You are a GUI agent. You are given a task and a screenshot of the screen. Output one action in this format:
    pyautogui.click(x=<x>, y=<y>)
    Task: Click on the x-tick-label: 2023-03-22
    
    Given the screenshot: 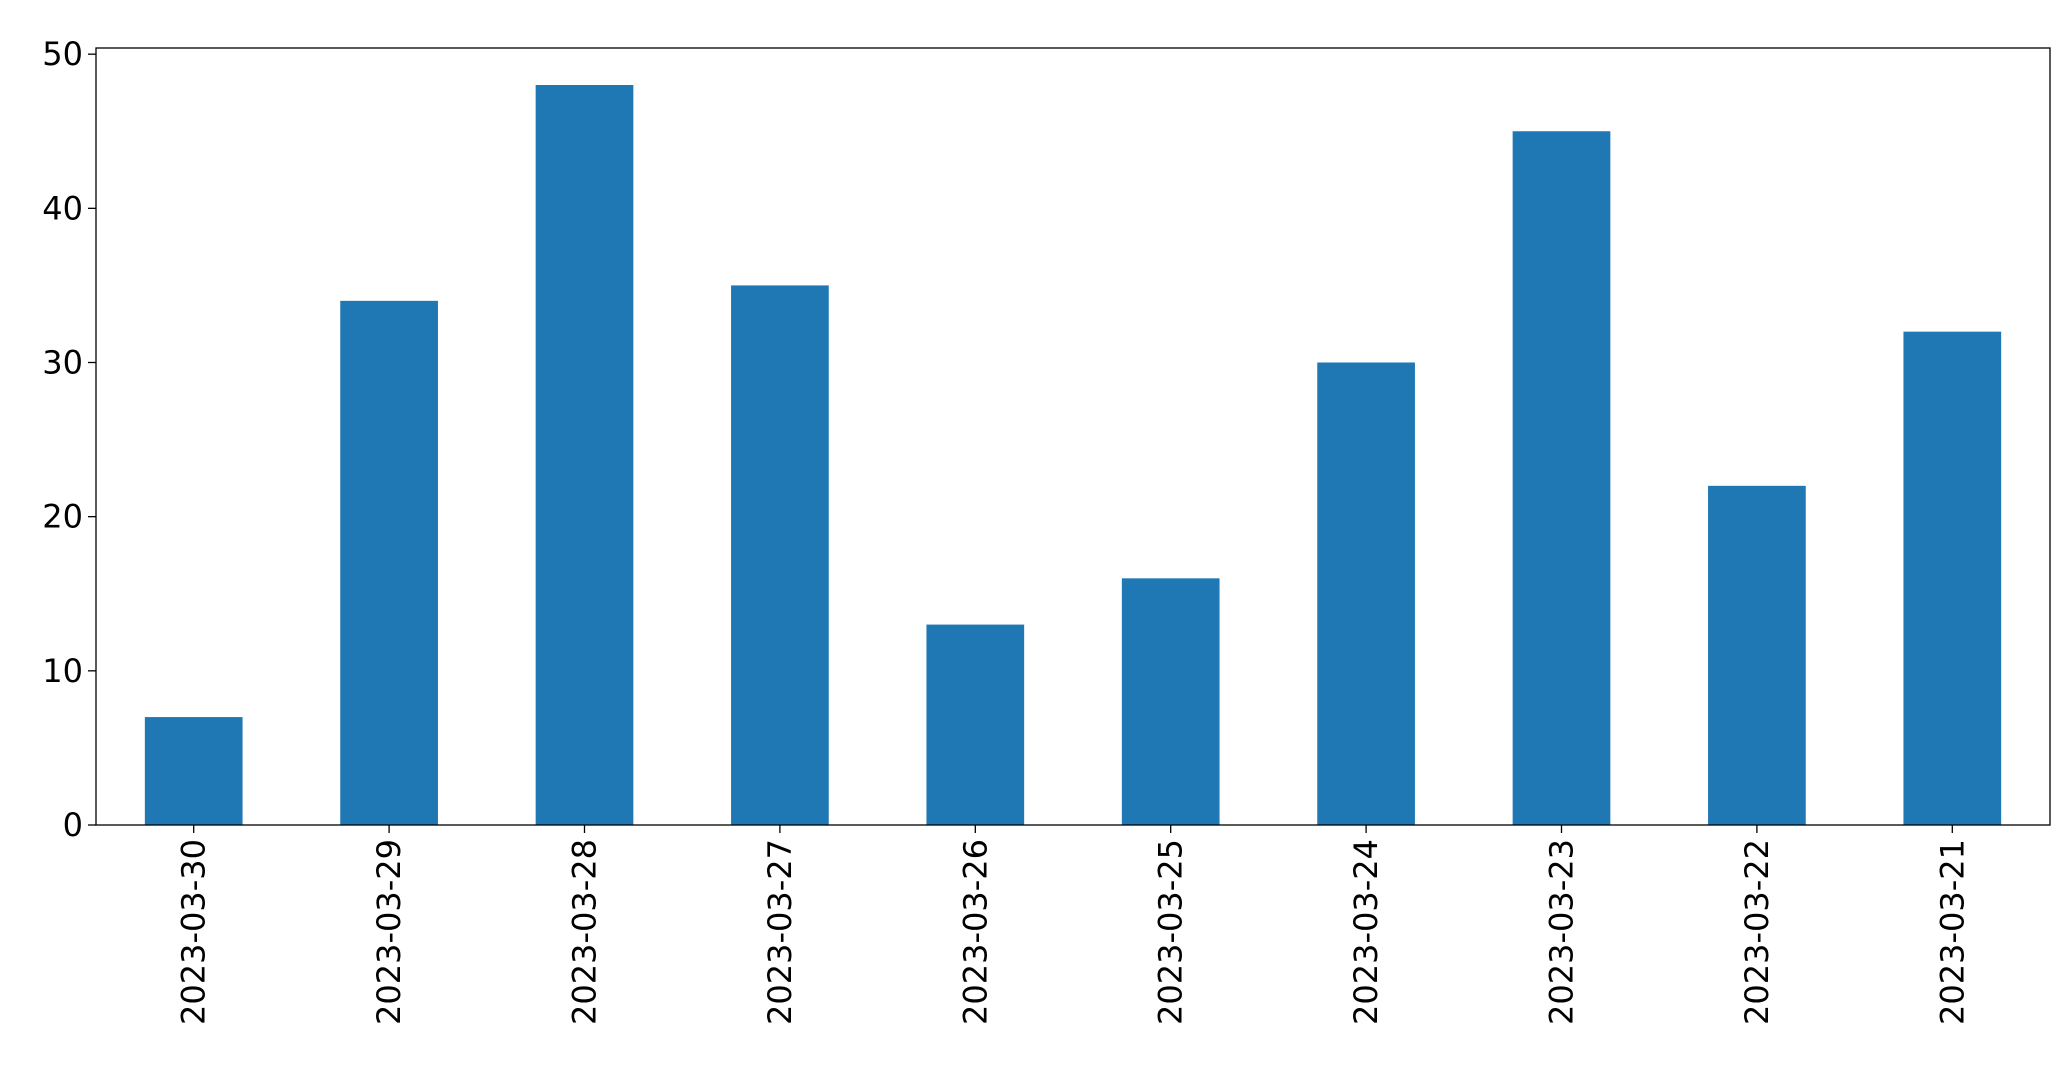 What is the action you would take?
    pyautogui.click(x=1757, y=932)
    